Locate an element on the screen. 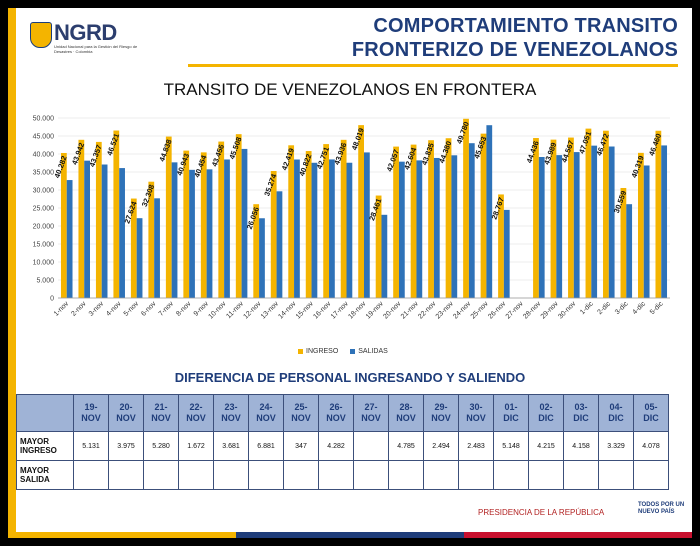 The image size is (700, 546). column-header-day: 25- is located at coordinates (301, 407).